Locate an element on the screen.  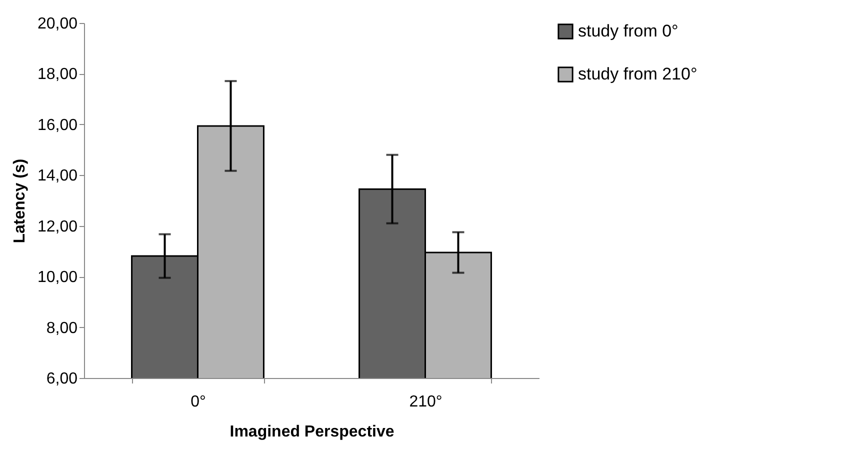
legend-label: study from 0° is located at coordinates (628, 31).